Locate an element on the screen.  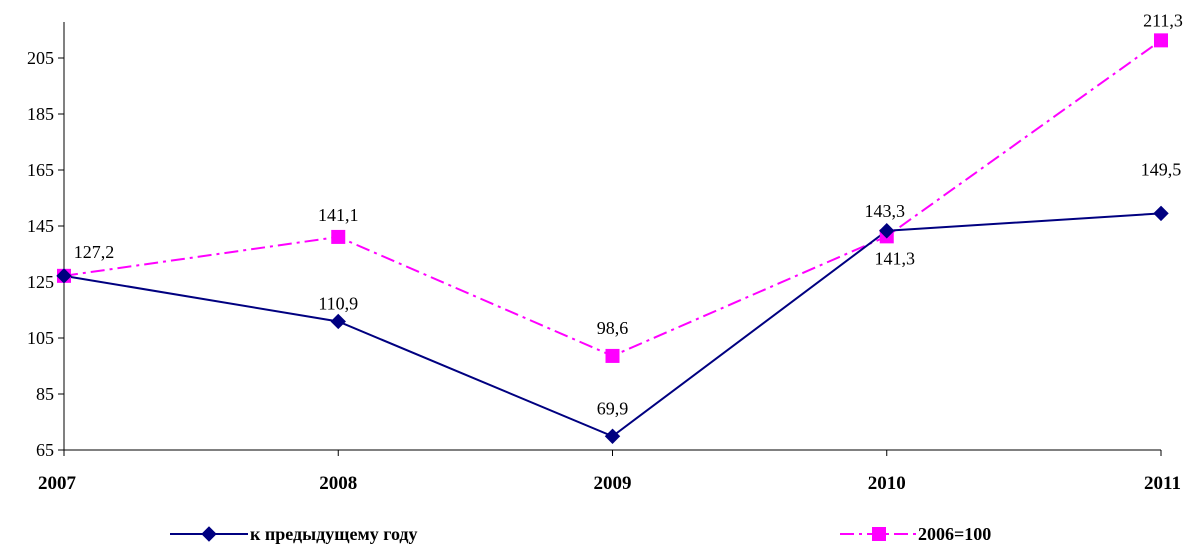
x-tick-label: 2007 is located at coordinates (57, 483).